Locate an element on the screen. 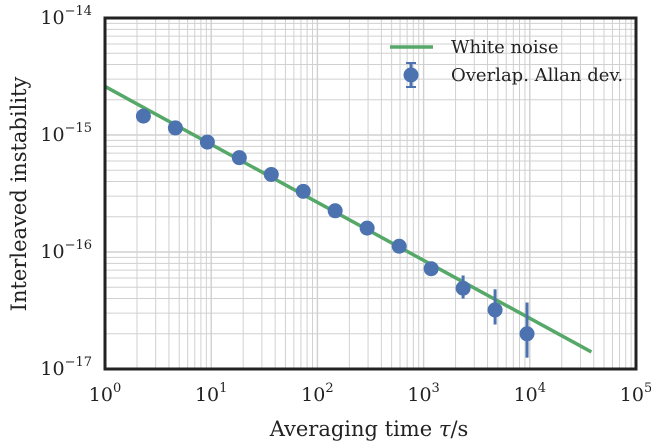 Image resolution: width=651 pixels, height=445 pixels. y-tick-labels: 10−17 10−16 10−15 10−14 is located at coordinates (66, 192).